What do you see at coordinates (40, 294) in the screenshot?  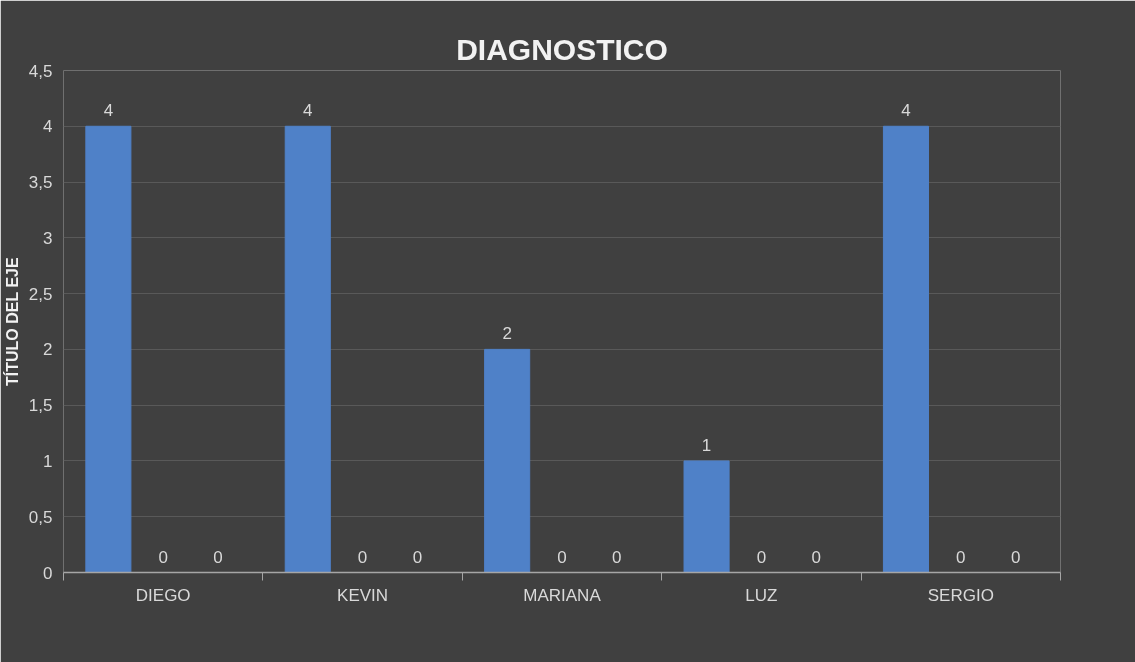 I see `y-tick-label: 2,5` at bounding box center [40, 294].